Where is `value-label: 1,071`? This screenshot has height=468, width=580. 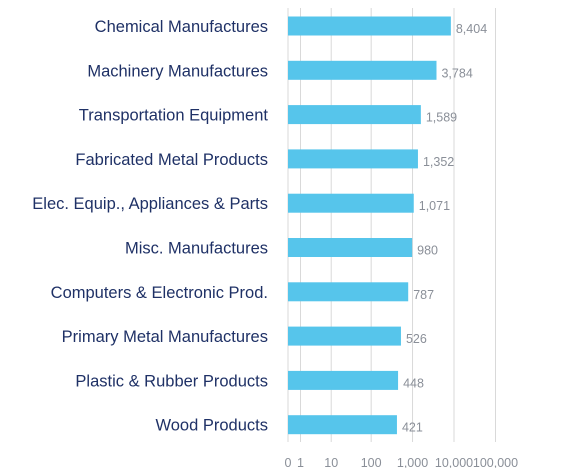 value-label: 1,071 is located at coordinates (434, 206).